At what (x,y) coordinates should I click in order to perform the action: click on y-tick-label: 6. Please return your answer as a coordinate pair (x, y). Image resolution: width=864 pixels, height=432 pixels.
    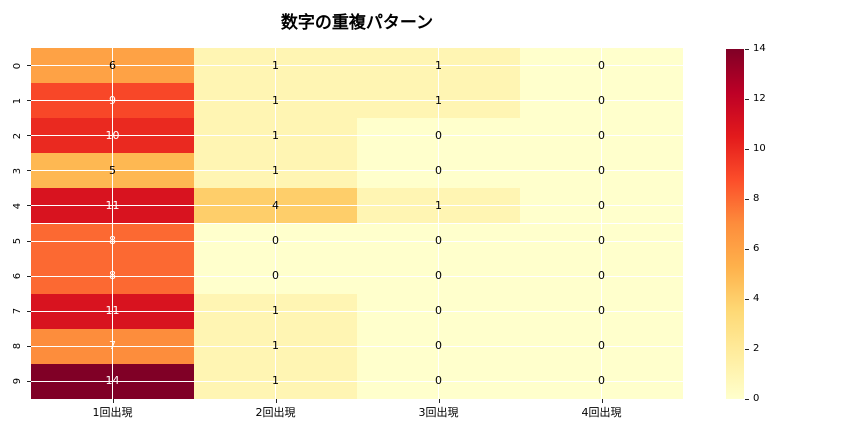
    Looking at the image, I should click on (17, 276).